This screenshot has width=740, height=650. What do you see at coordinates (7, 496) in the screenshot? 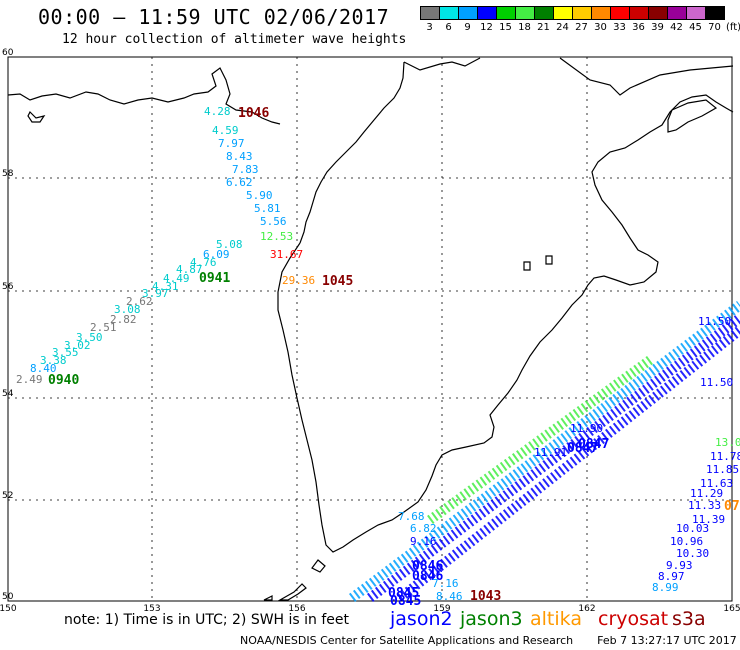
I see `y-tick-label: 52` at bounding box center [7, 496].